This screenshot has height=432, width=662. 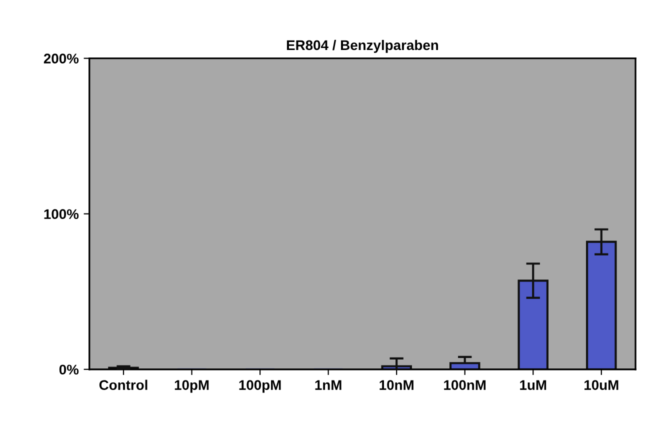 I want to click on x-tick-label: 100pM, so click(x=260, y=386).